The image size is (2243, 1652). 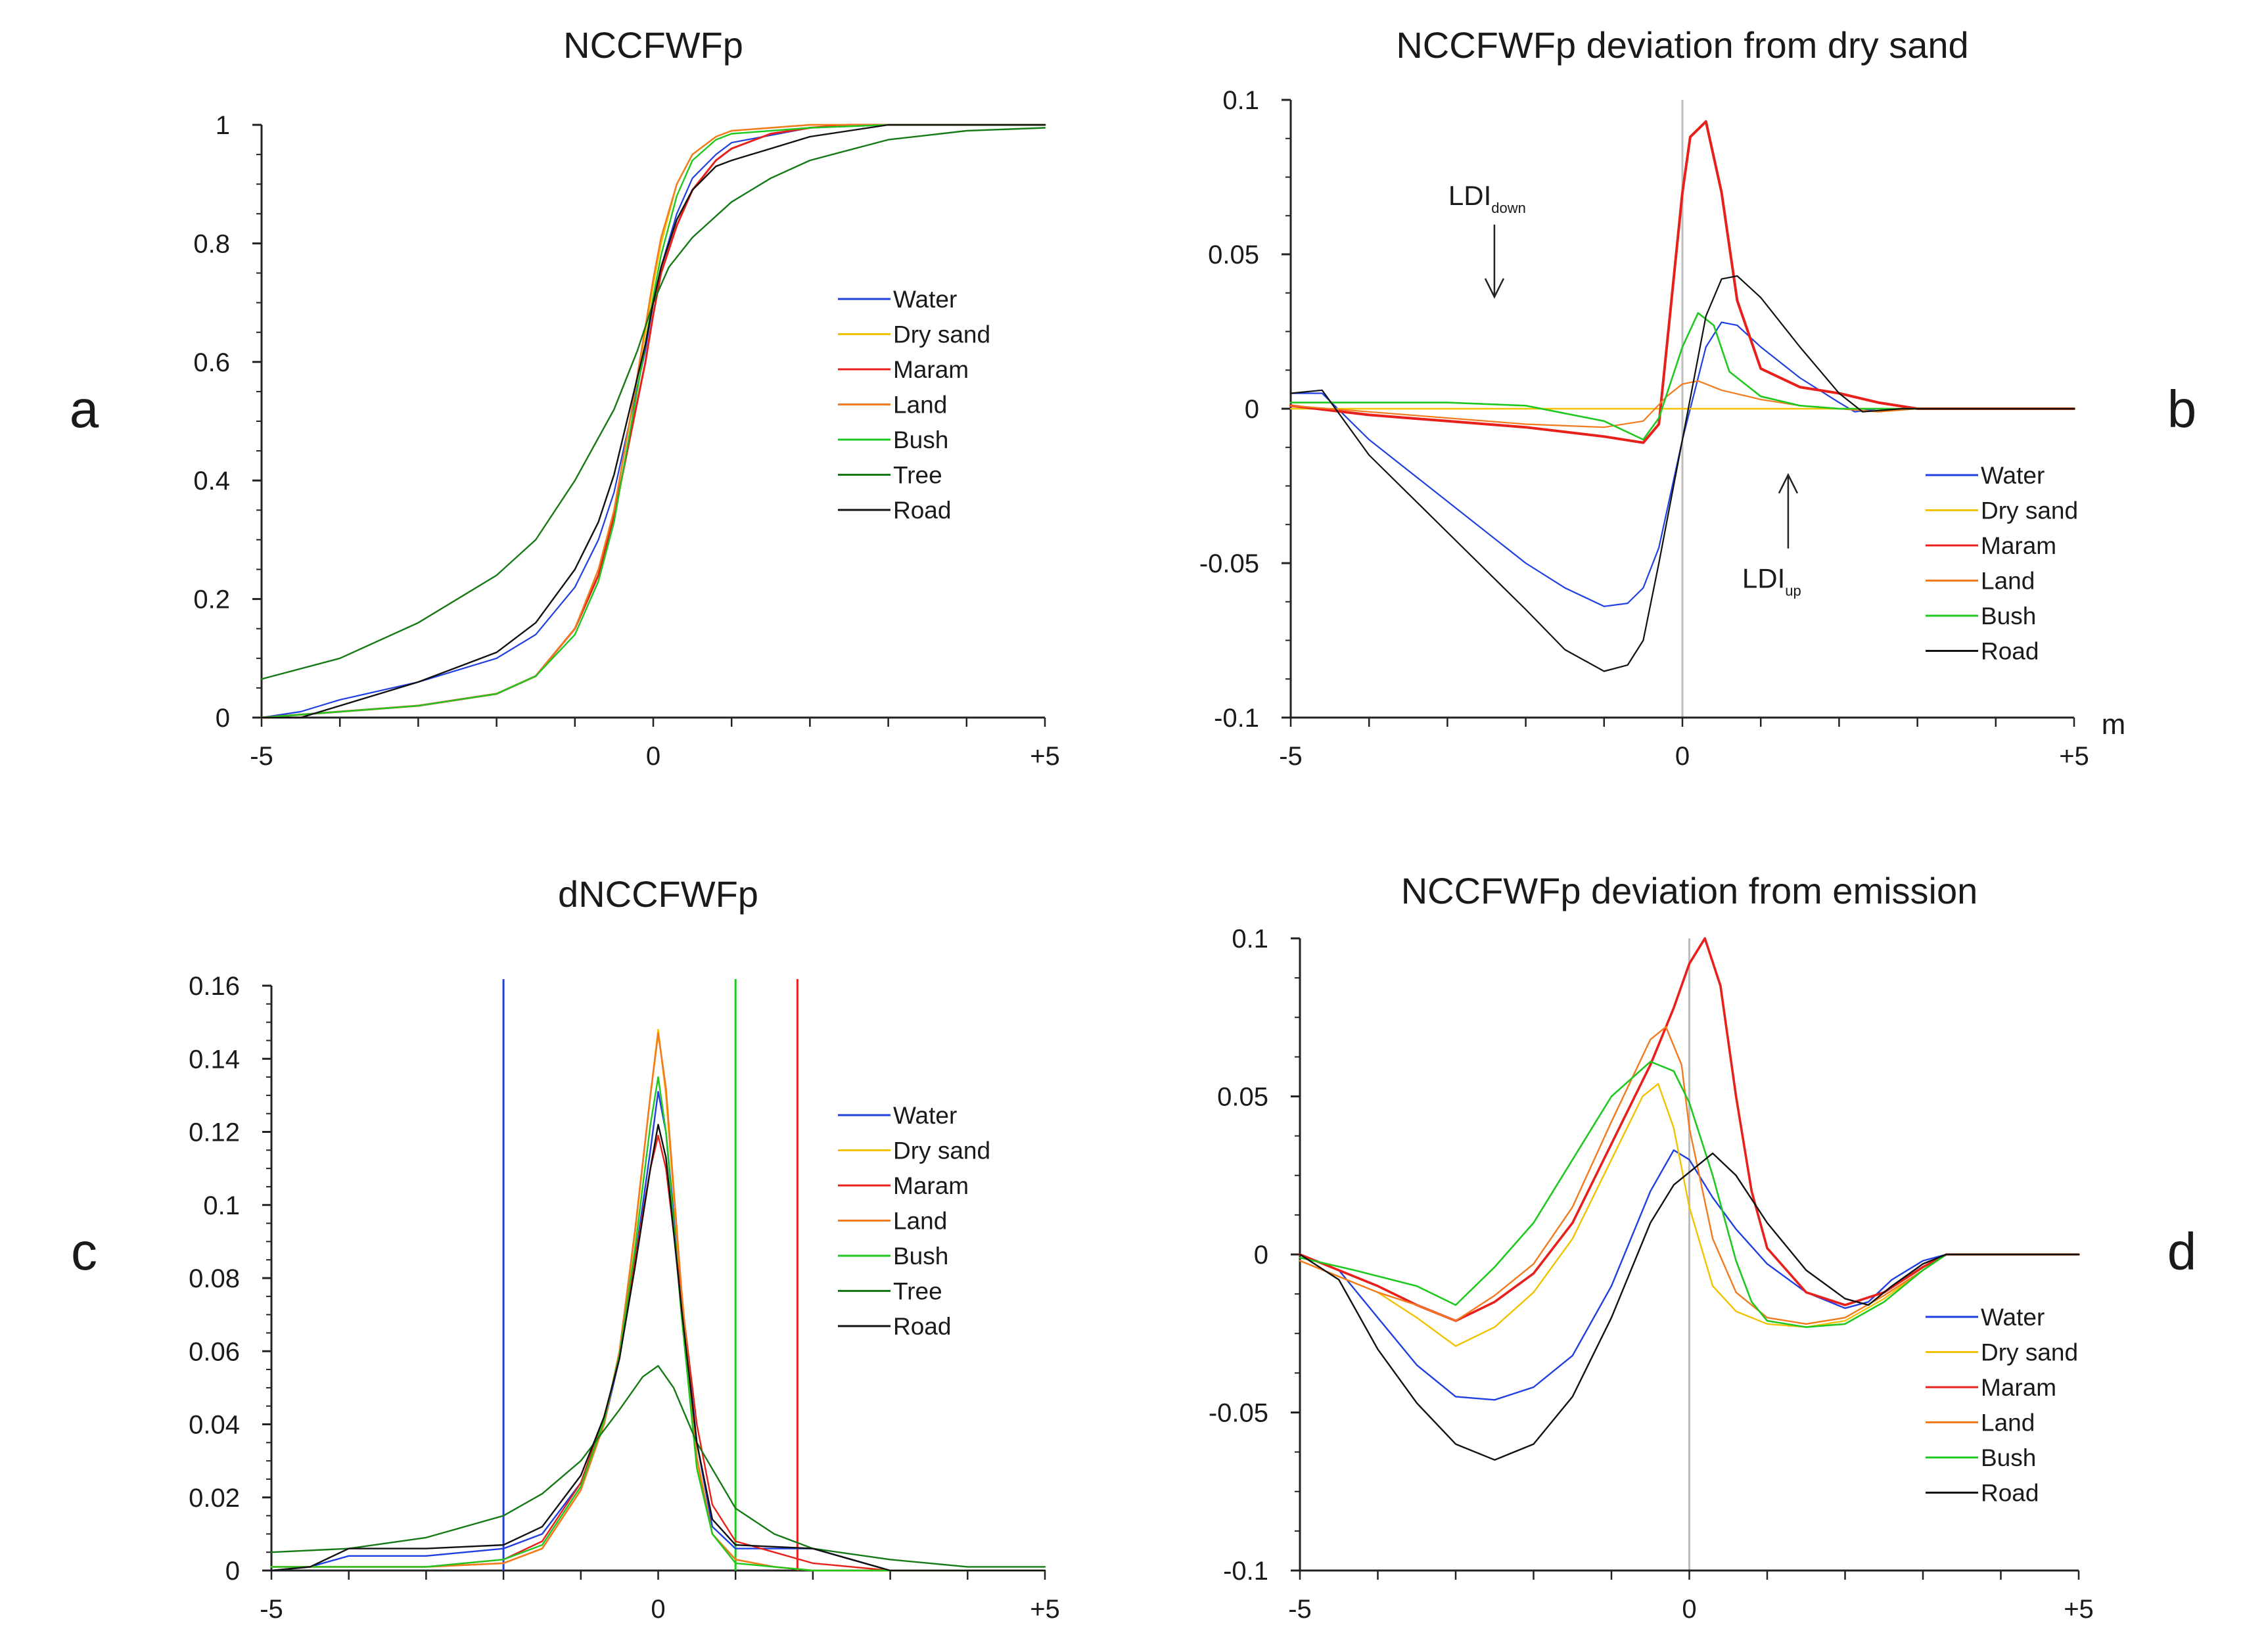 I want to click on x-tick-label-b: -5, so click(x=1291, y=756).